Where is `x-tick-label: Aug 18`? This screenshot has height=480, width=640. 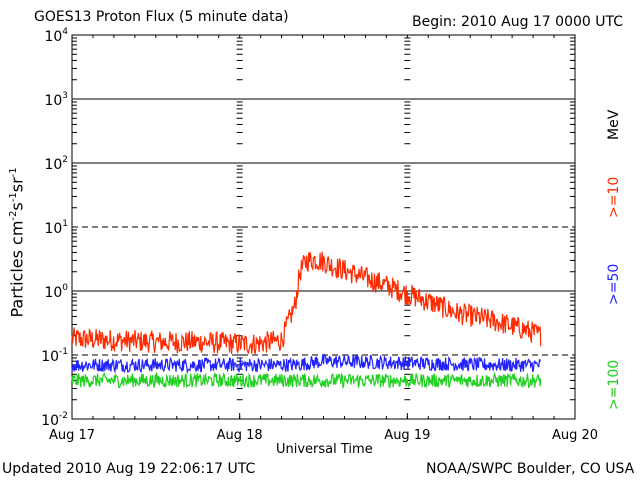 x-tick-label: Aug 18 is located at coordinates (240, 435).